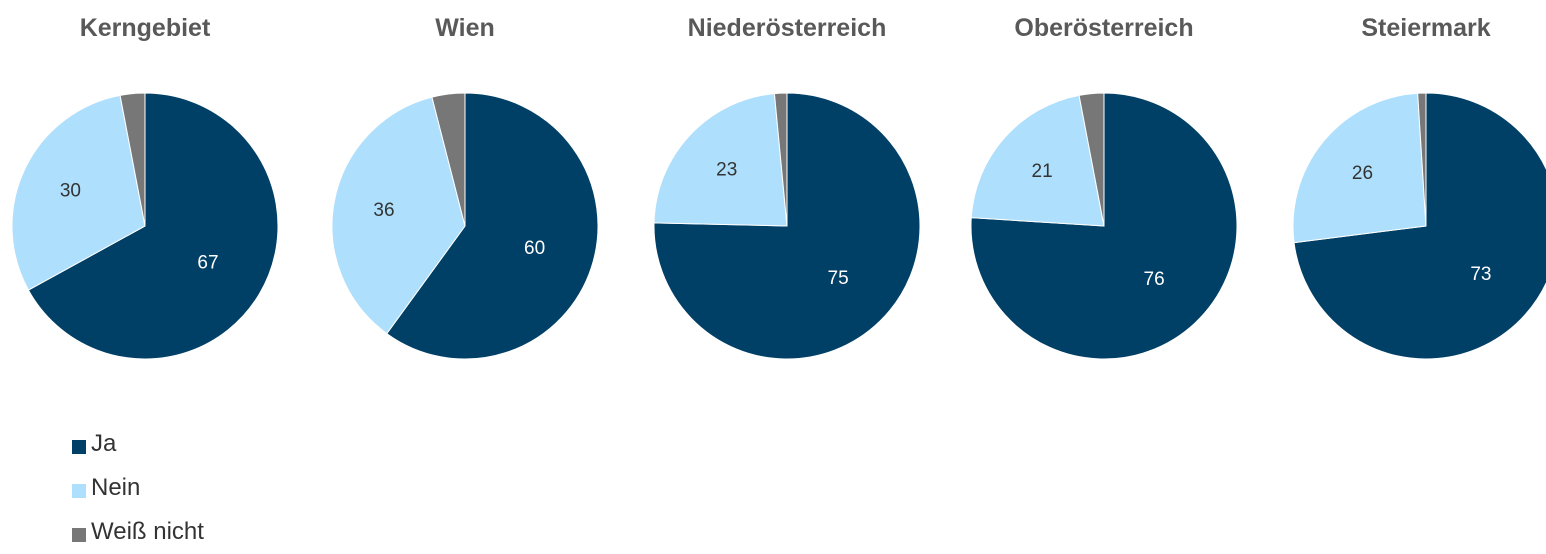  What do you see at coordinates (1480, 274) in the screenshot?
I see `data-label-ja: 73` at bounding box center [1480, 274].